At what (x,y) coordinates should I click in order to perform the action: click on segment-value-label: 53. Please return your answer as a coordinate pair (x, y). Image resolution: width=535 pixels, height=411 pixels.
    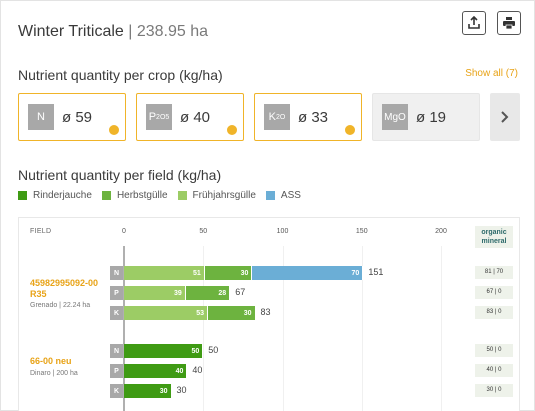
    Looking at the image, I should click on (200, 313).